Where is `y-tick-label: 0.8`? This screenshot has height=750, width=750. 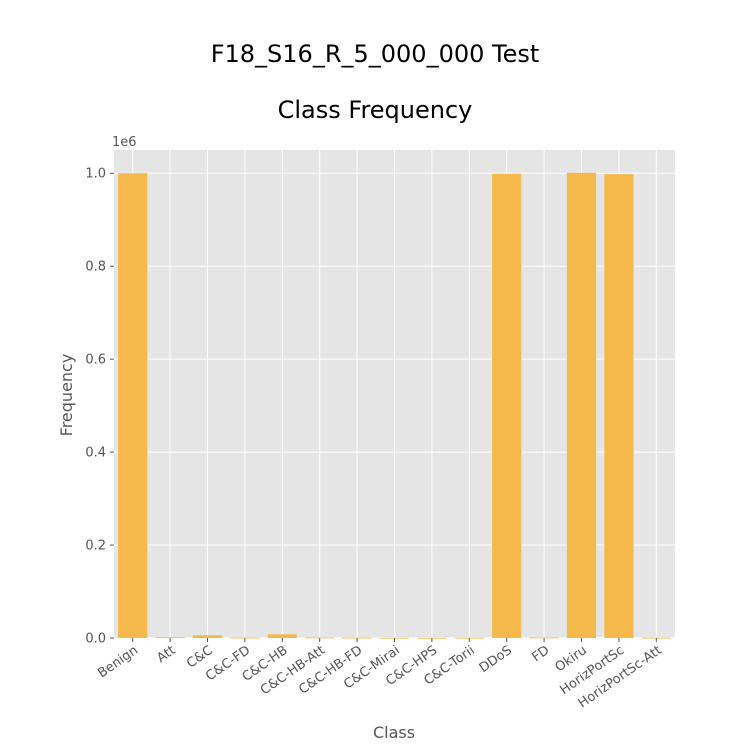 y-tick-label: 0.8 is located at coordinates (95, 267).